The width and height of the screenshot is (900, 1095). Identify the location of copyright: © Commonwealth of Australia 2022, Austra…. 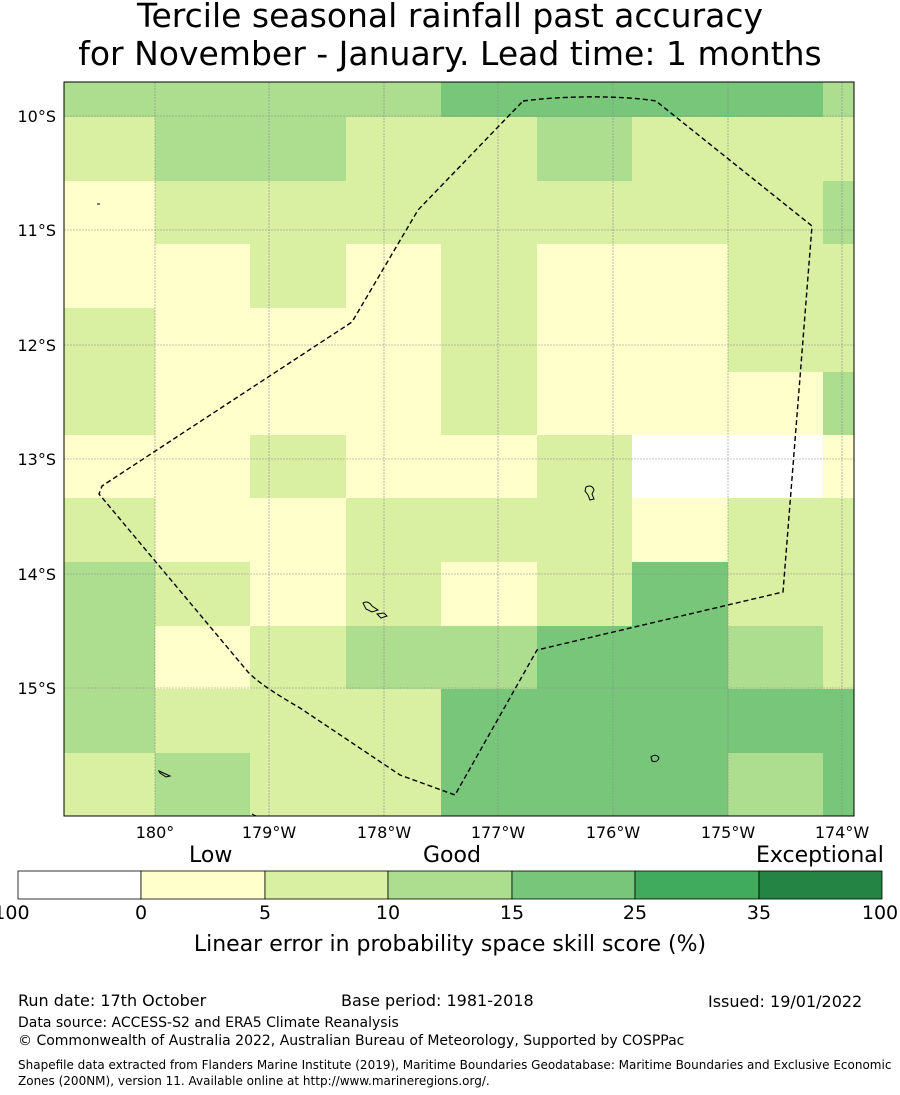
(351, 1041).